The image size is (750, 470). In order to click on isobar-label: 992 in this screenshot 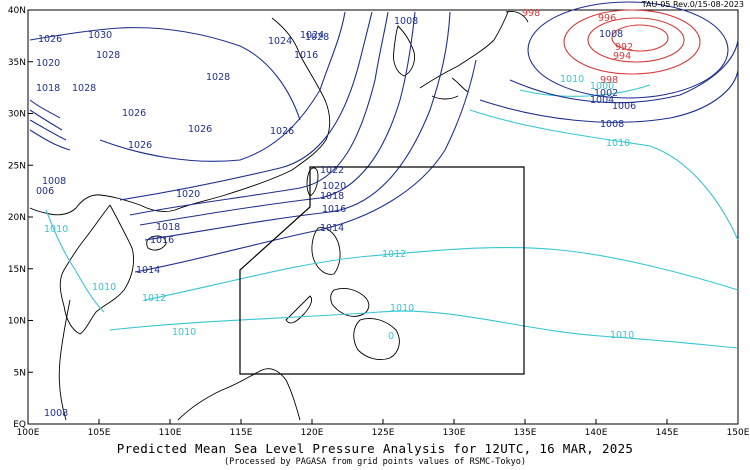, I will do `click(624, 47)`.